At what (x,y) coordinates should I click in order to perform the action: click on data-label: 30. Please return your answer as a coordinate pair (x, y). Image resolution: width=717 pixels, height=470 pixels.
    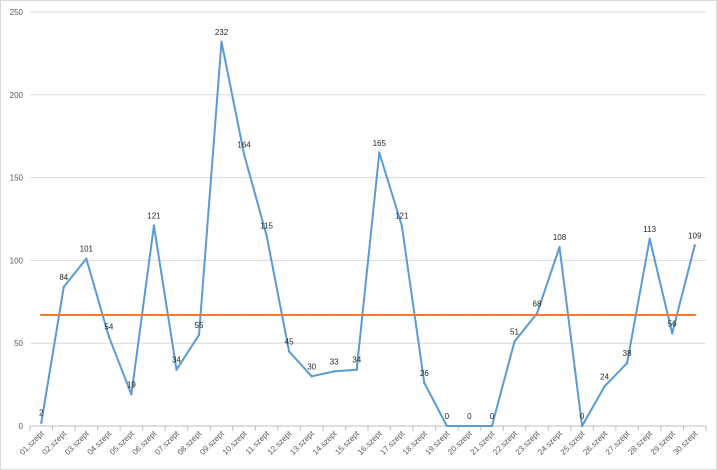
    Looking at the image, I should click on (311, 366).